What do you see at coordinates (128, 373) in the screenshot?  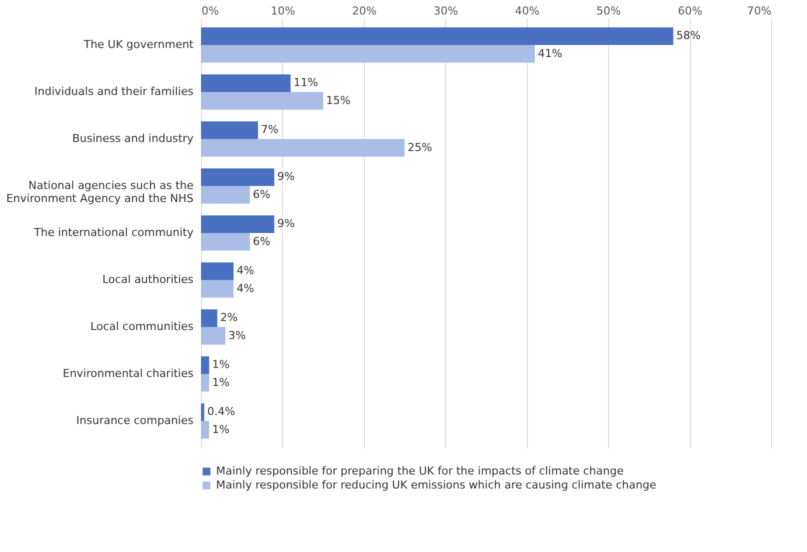 I see `y-tick-label: Environmental charities` at bounding box center [128, 373].